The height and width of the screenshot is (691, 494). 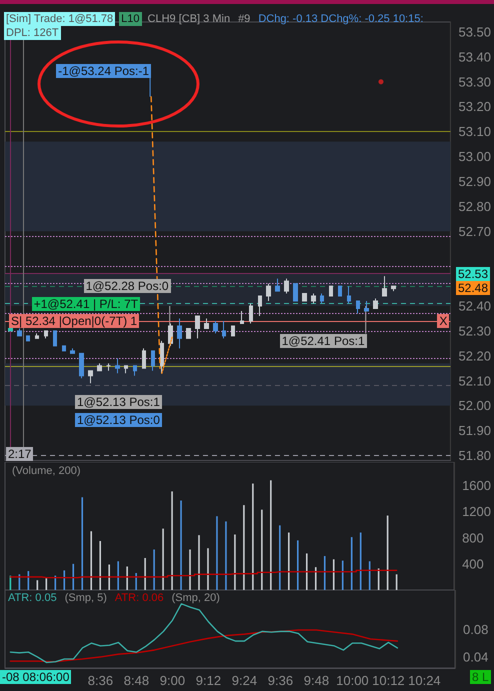 I want to click on y-tick-label: 51.80, so click(x=475, y=455).